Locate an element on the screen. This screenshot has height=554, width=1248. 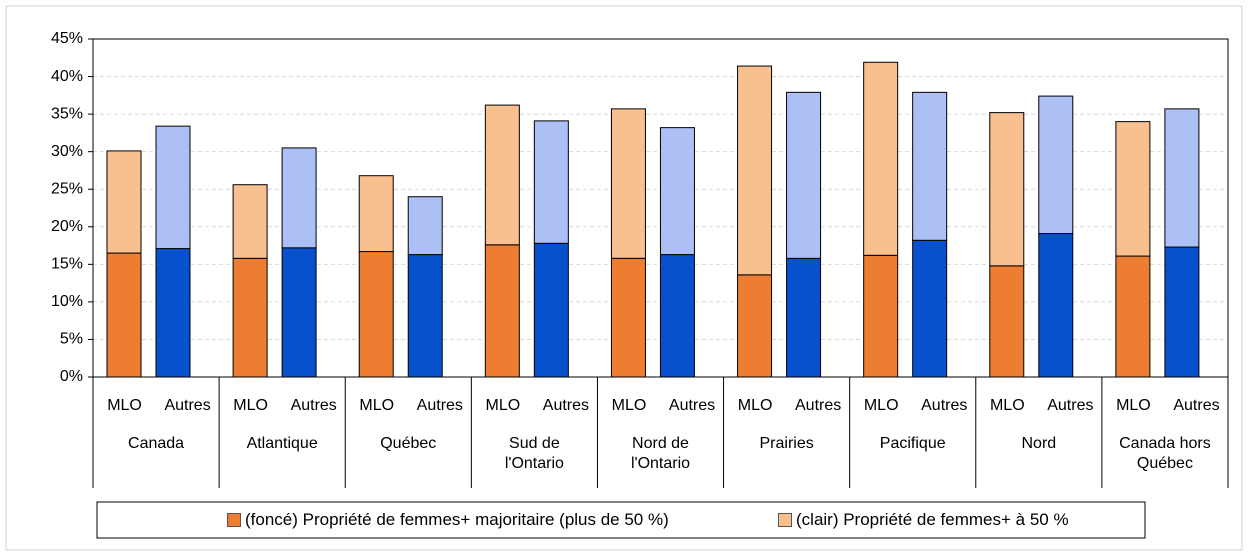
y-tick-label: 40% is located at coordinates (67, 76).